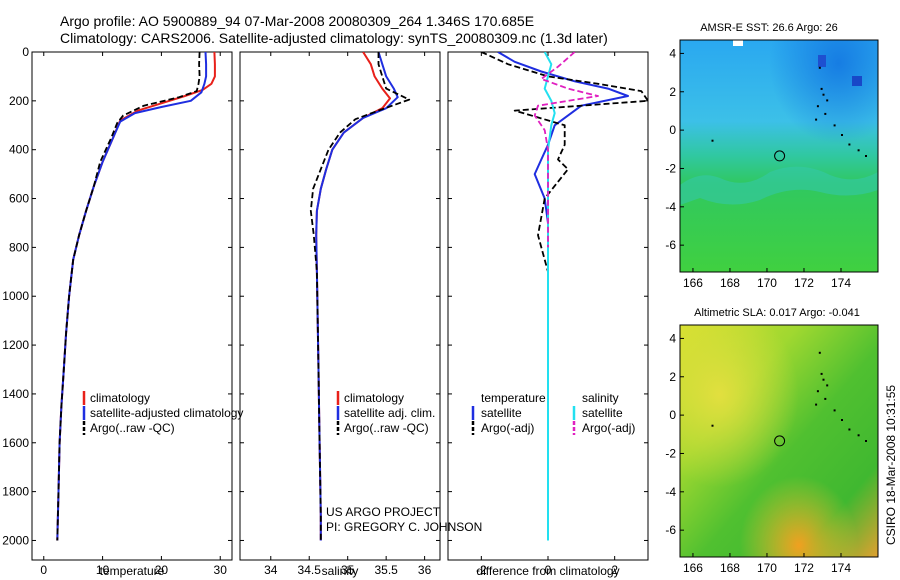  Describe the element at coordinates (507, 428) in the screenshot. I see `legend-label-temp-argo: Argo(-adj)` at that location.